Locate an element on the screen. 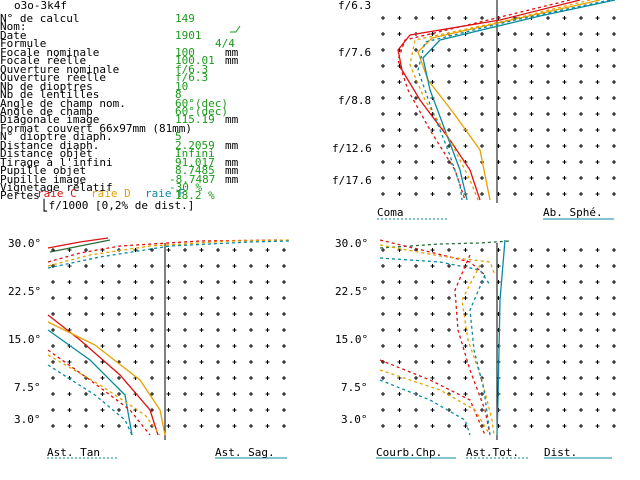  tan-curve-d is located at coordinates (106, 378).